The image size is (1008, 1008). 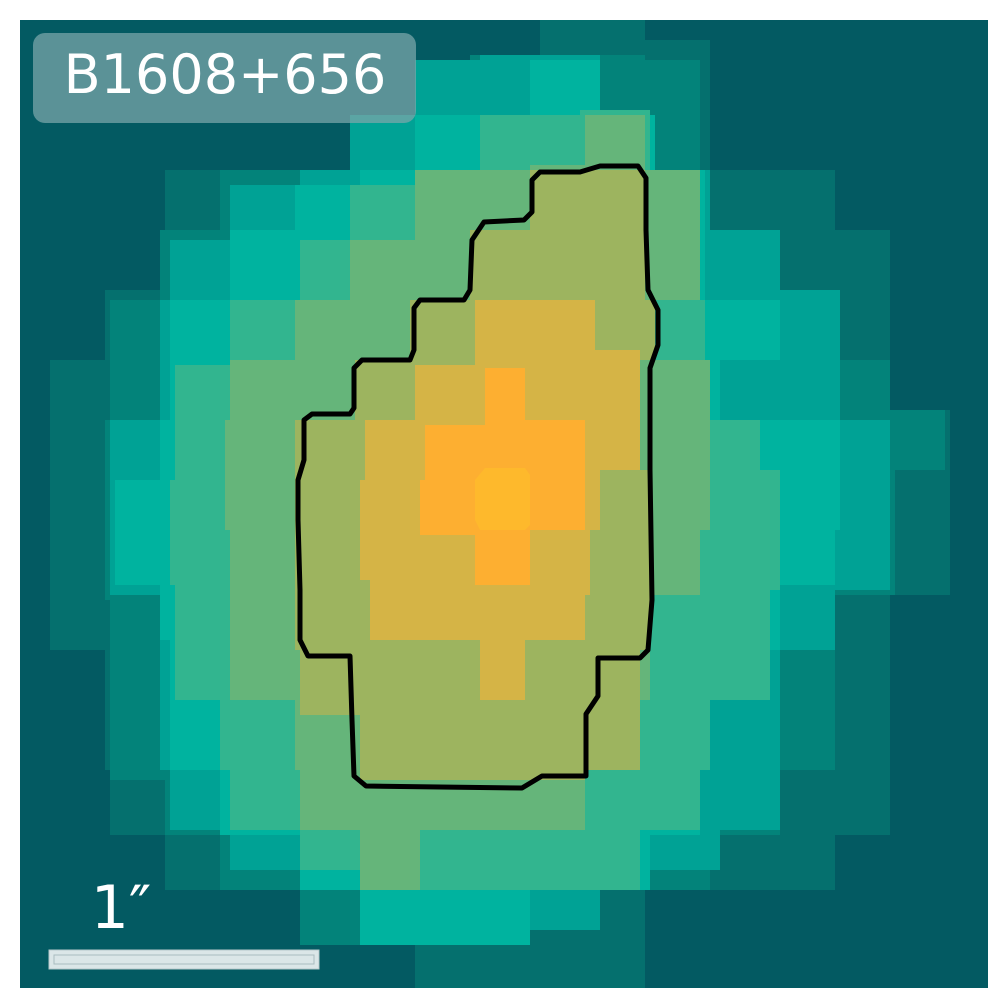 I want to click on title-label-box, so click(x=224, y=78).